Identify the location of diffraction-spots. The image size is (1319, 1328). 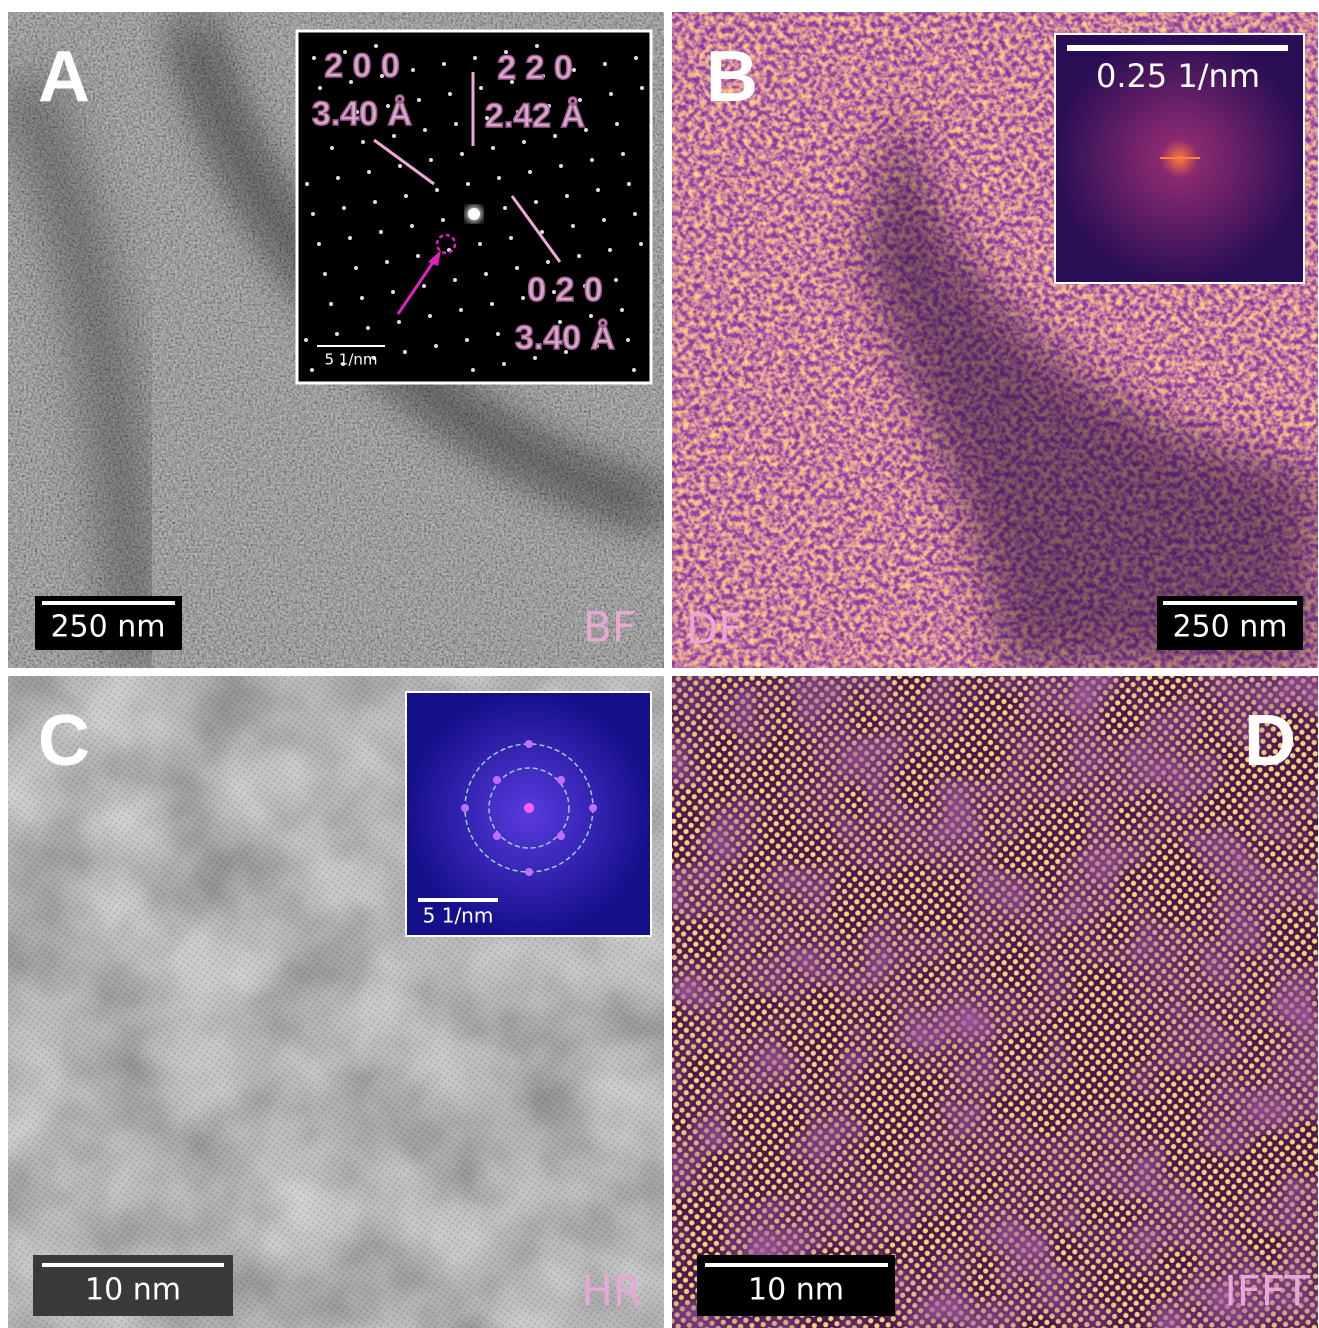
(474, 208).